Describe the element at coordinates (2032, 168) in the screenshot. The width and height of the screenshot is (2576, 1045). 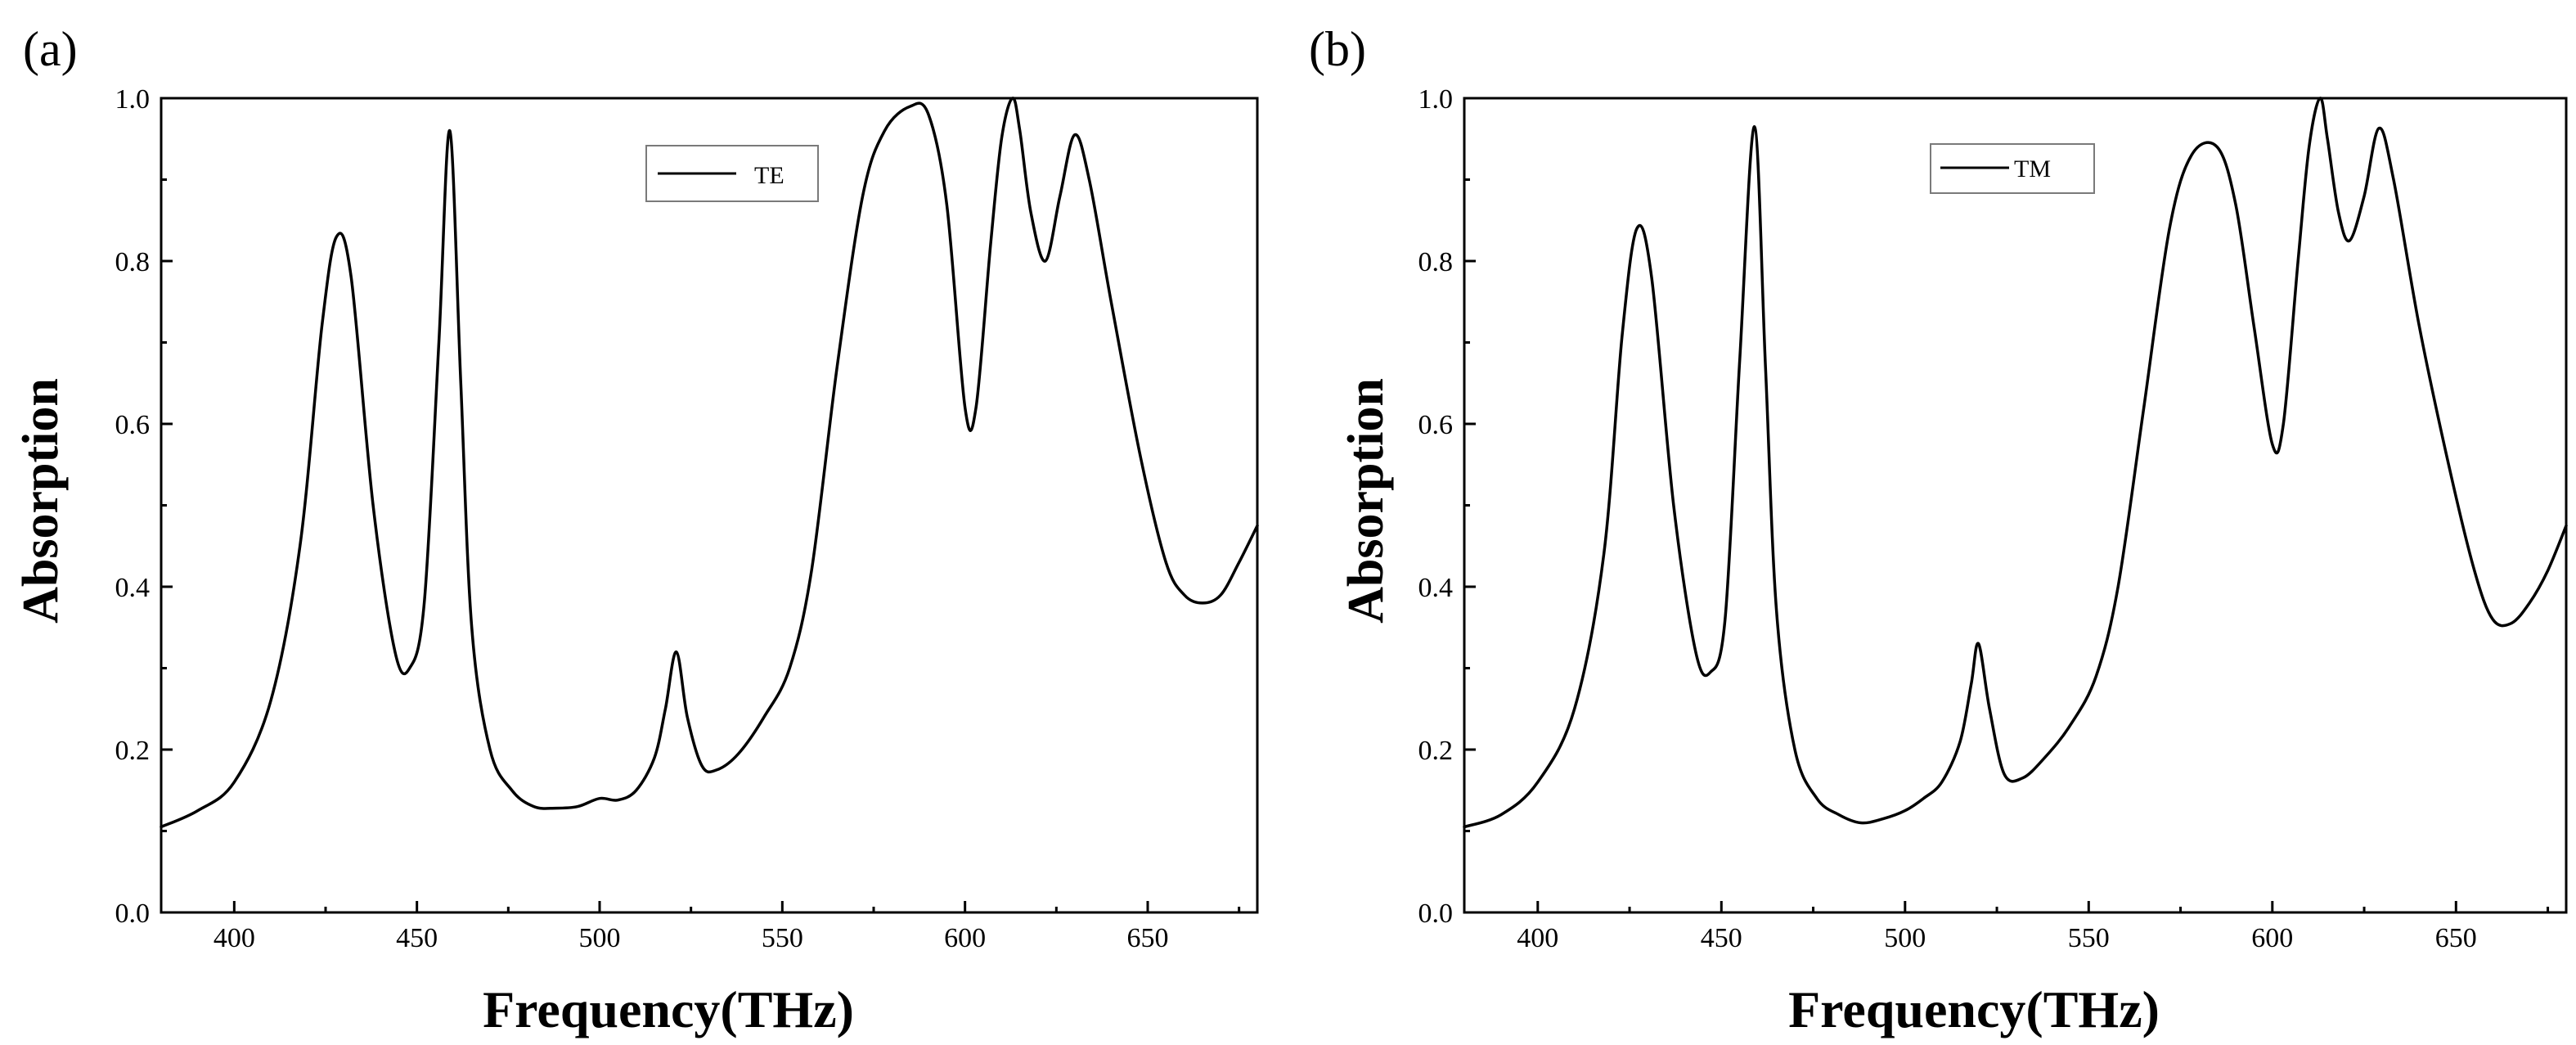
I see `legend-label: TM` at that location.